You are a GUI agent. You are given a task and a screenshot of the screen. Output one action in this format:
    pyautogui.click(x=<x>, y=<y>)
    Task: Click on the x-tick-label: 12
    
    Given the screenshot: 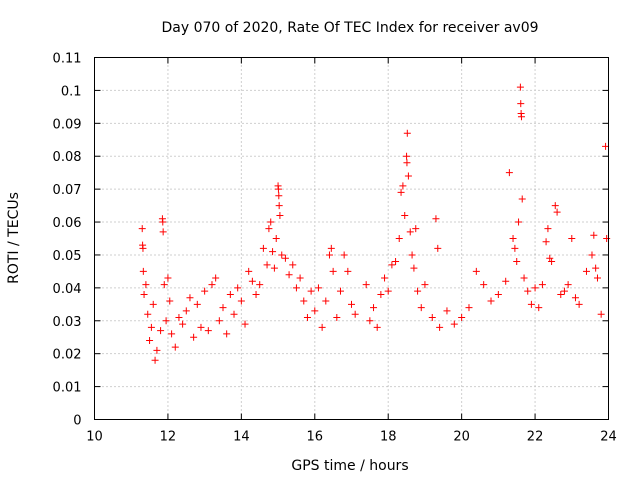 What is the action you would take?
    pyautogui.click(x=168, y=437)
    